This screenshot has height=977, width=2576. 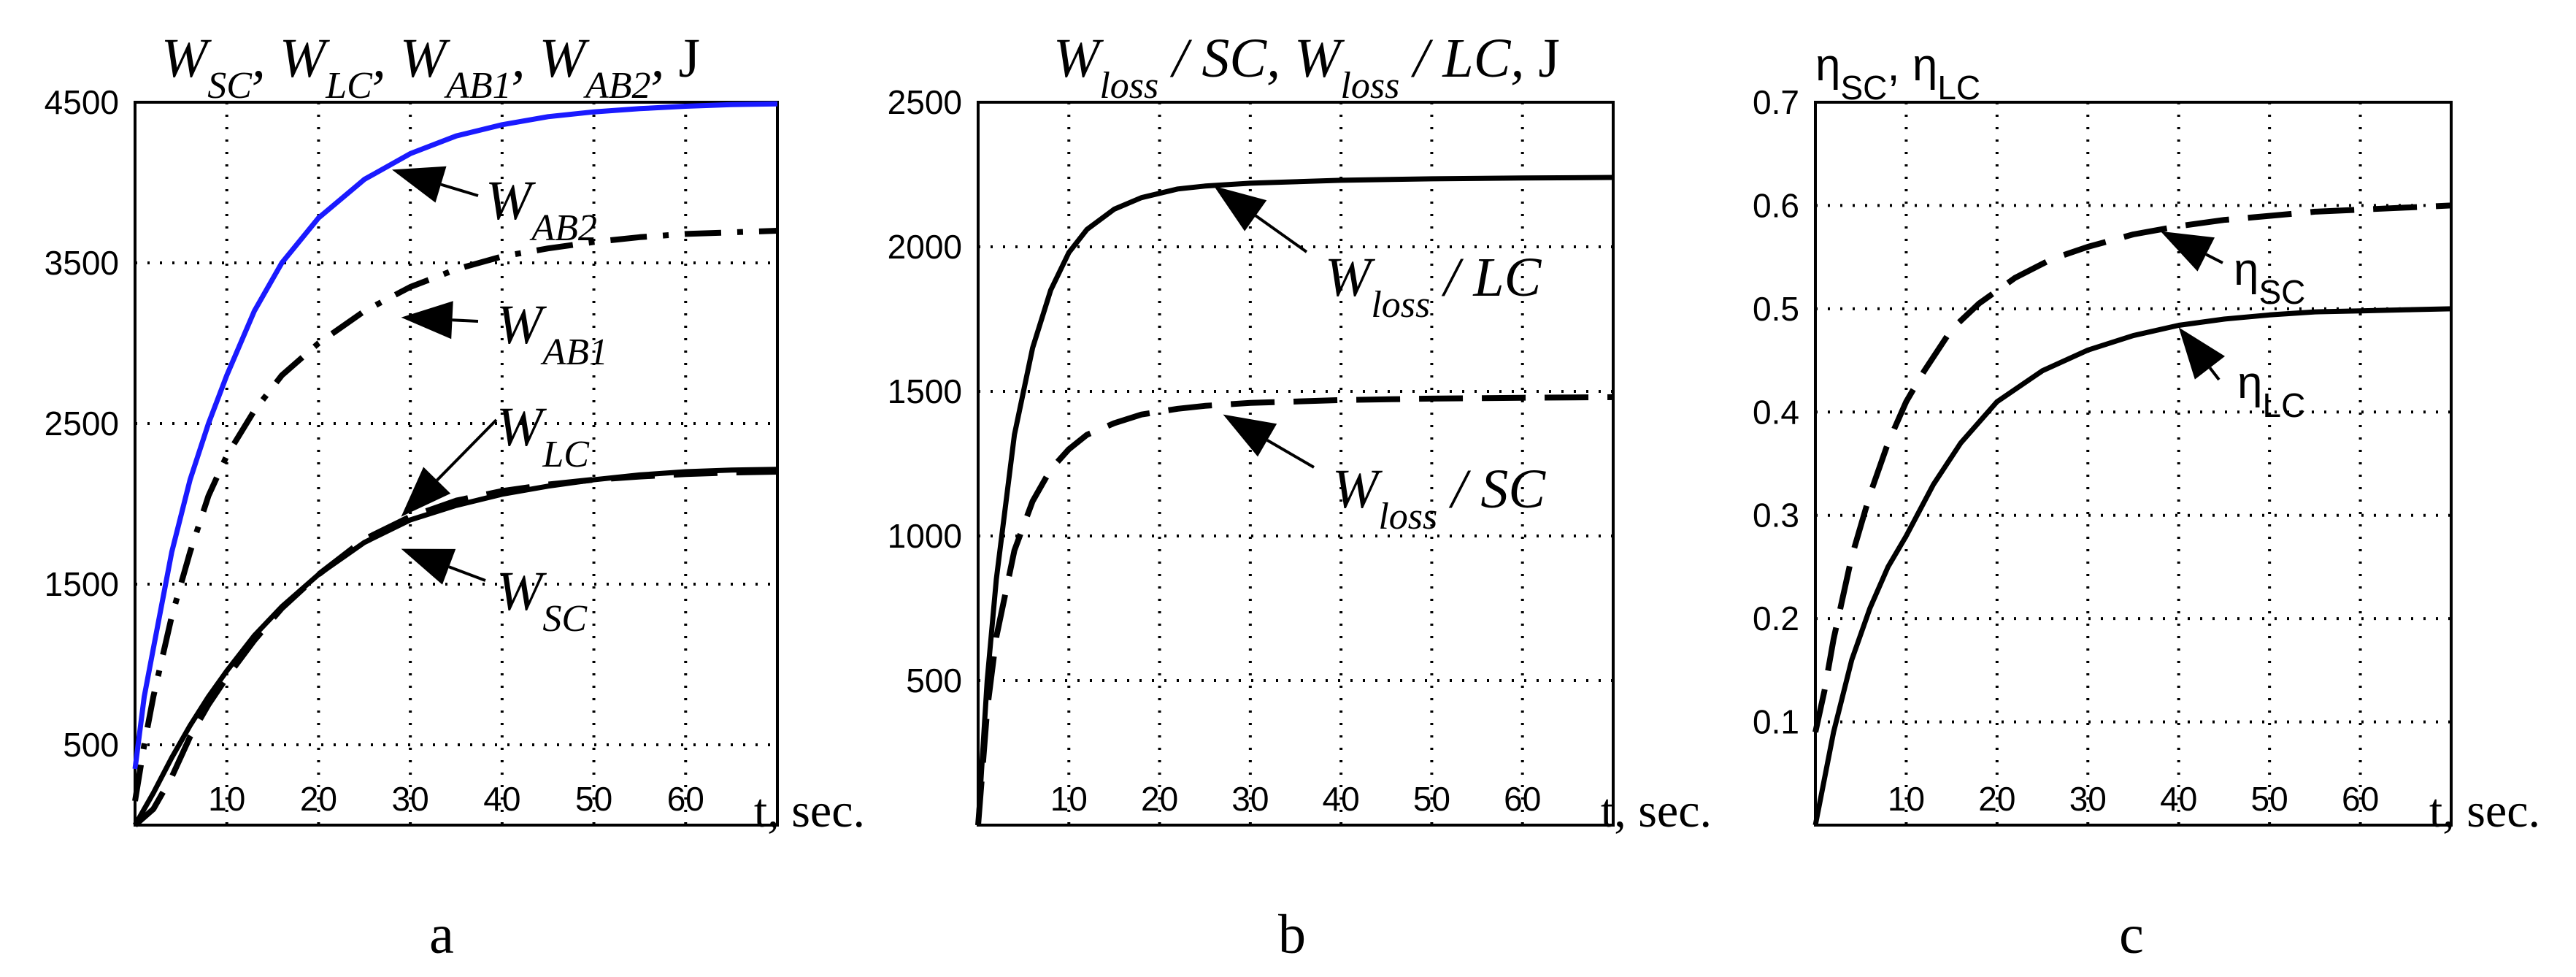 I want to click on y-tick-label: 2000, so click(x=925, y=247).